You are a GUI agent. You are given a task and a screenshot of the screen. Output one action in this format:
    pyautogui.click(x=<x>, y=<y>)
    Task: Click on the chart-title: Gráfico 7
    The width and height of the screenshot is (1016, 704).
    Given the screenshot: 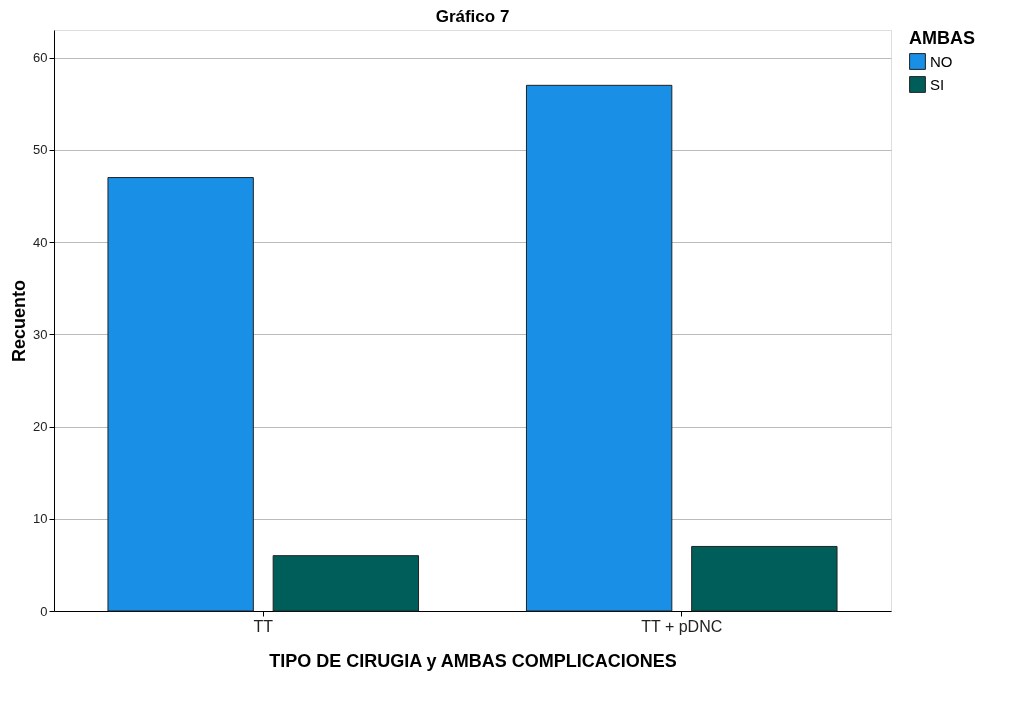 What is the action you would take?
    pyautogui.click(x=472, y=16)
    